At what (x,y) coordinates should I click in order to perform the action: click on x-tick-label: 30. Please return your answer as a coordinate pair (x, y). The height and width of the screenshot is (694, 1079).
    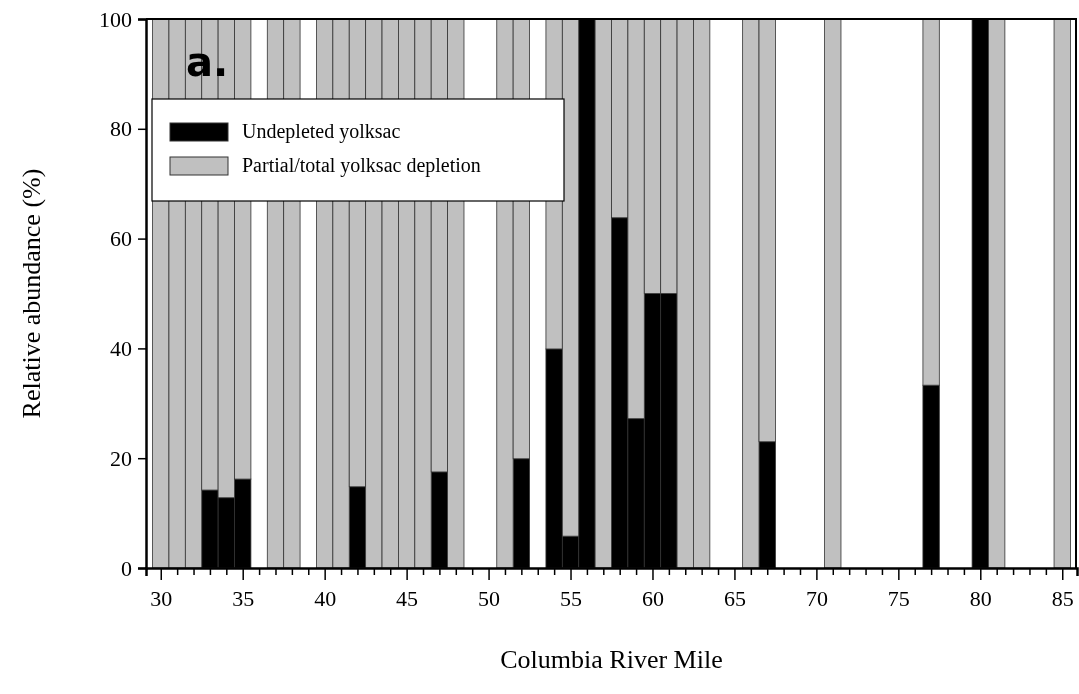
    Looking at the image, I should click on (161, 598).